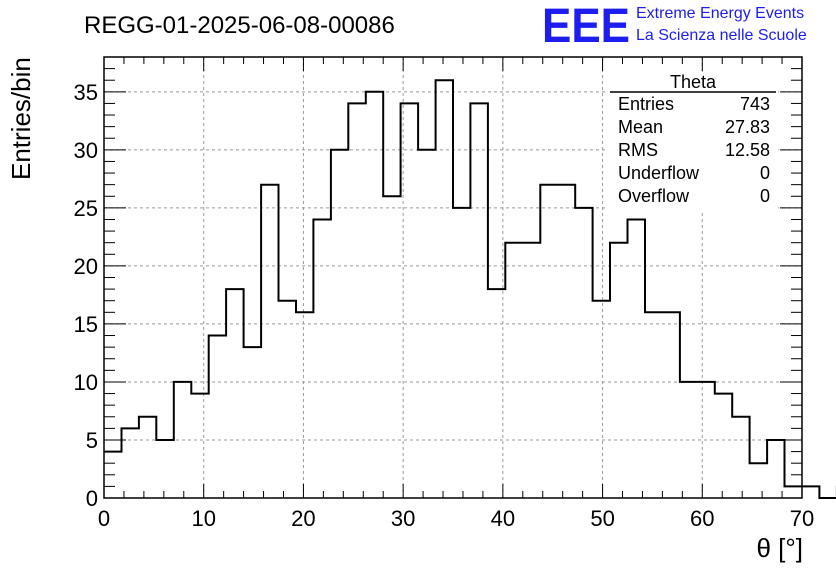  What do you see at coordinates (92, 498) in the screenshot?
I see `y-tick-label: 0` at bounding box center [92, 498].